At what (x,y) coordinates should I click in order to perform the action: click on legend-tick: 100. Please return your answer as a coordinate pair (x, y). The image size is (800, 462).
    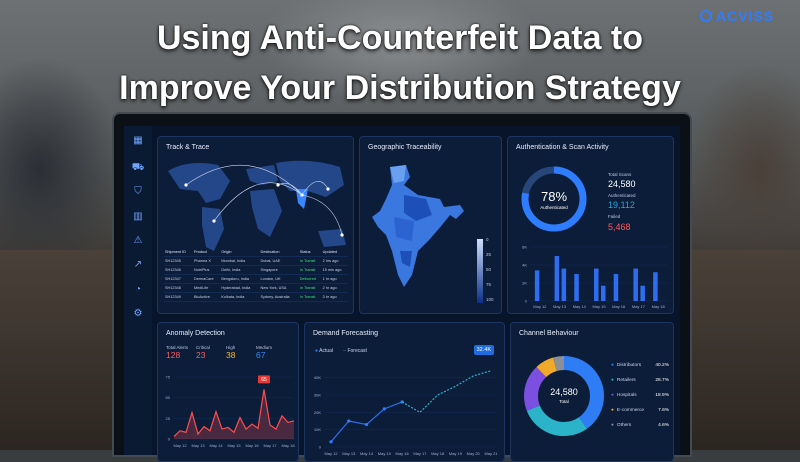
    Looking at the image, I should click on (490, 299).